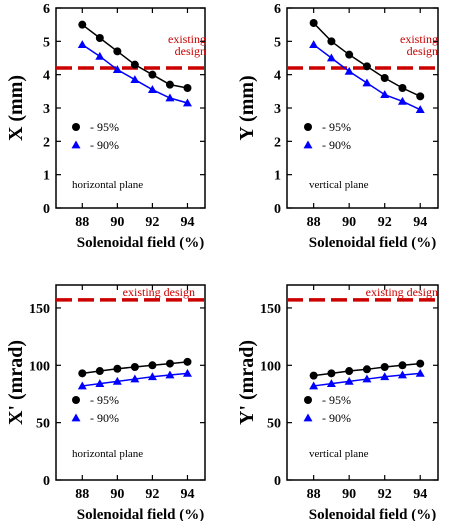  I want to click on panel-1-ytick-label-6: 6, so click(277, 9).